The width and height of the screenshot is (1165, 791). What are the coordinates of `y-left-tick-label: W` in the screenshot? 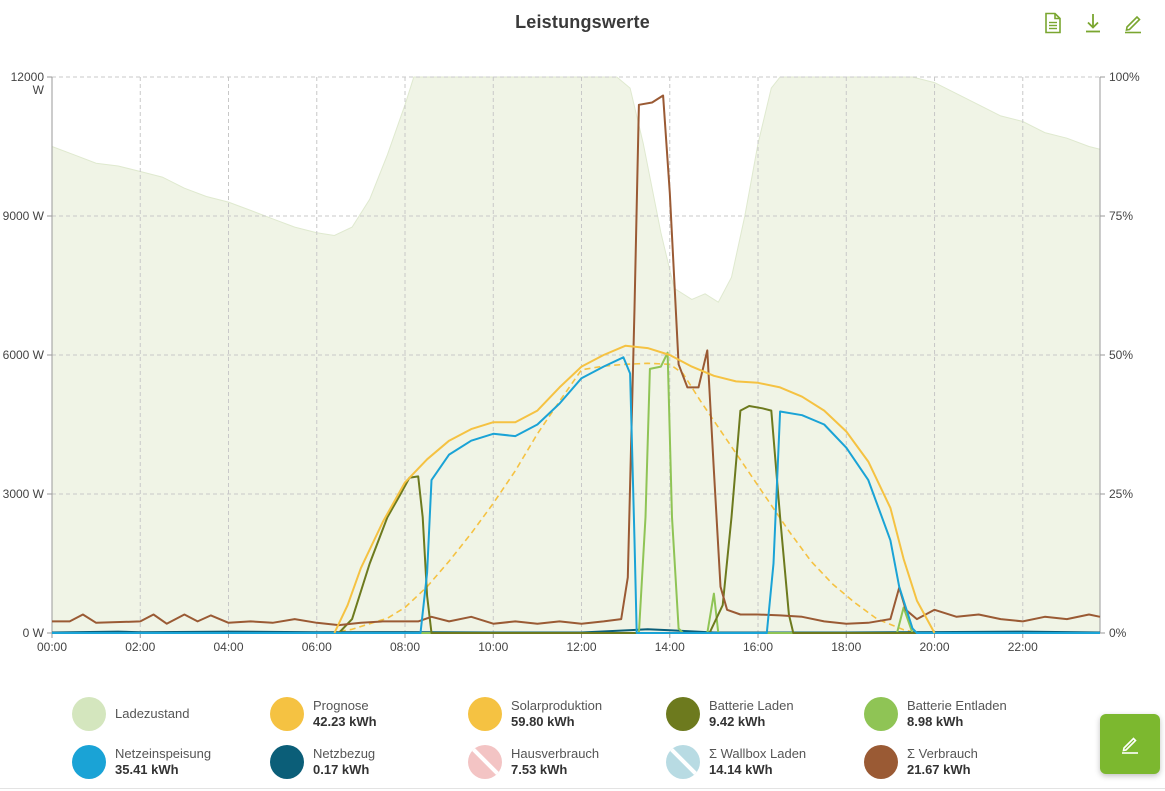 It's located at (39, 90).